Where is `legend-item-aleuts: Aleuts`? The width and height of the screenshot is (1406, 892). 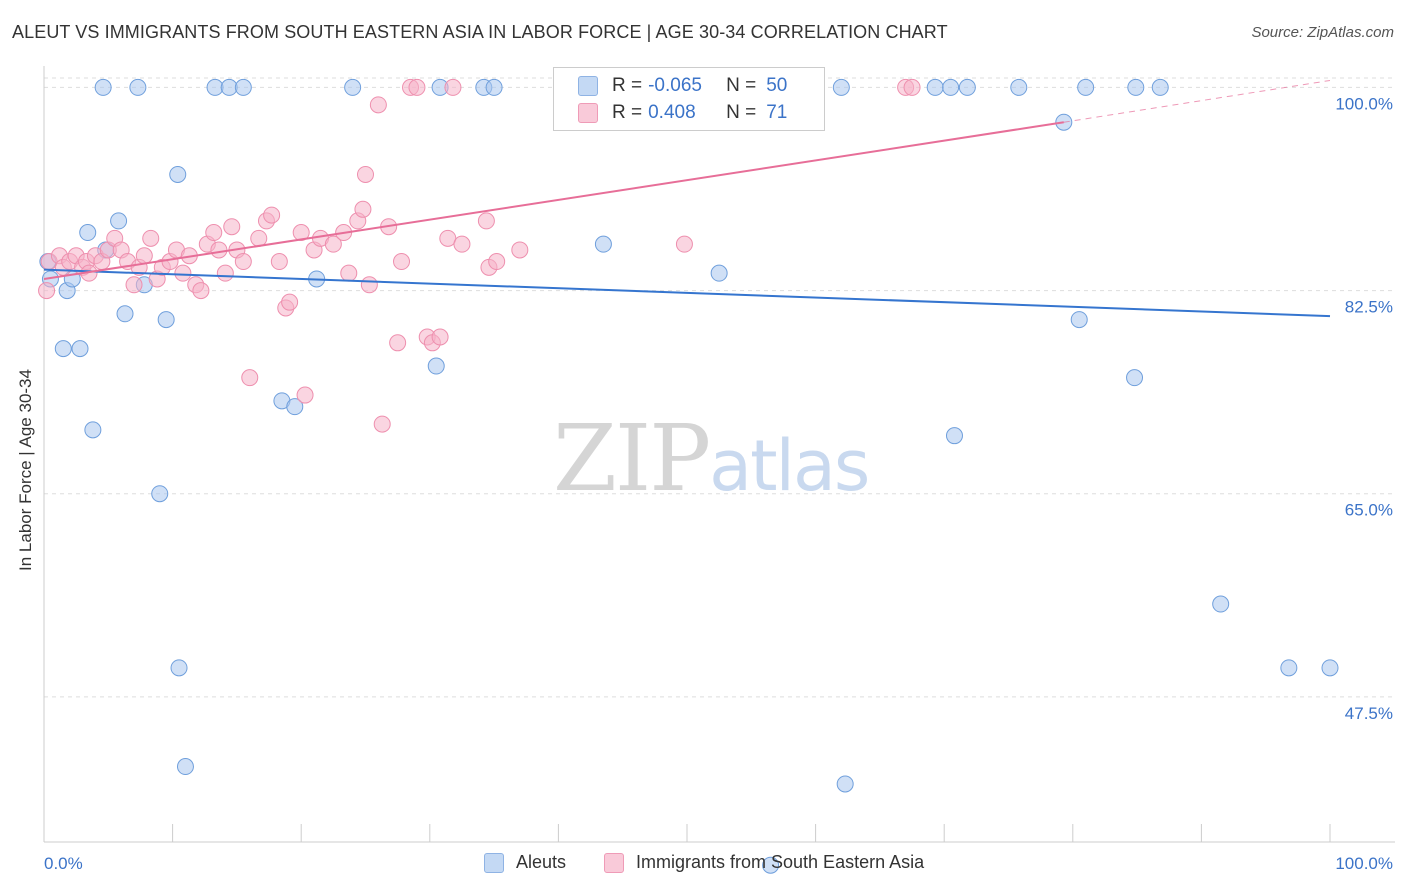
legend-item-aleuts: Aleuts is located at coordinates (525, 862).